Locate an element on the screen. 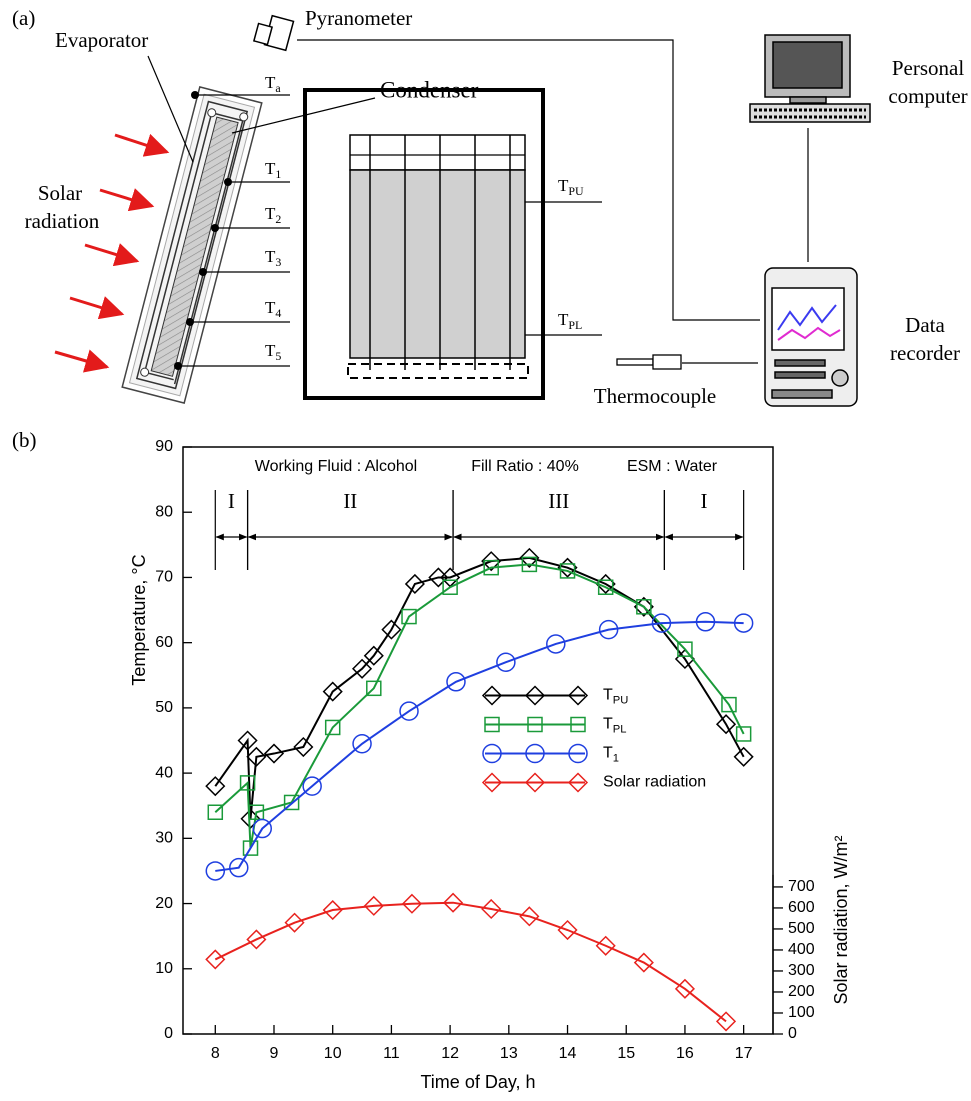 The image size is (971, 1101). y-tick-label: 60 is located at coordinates (164, 642).